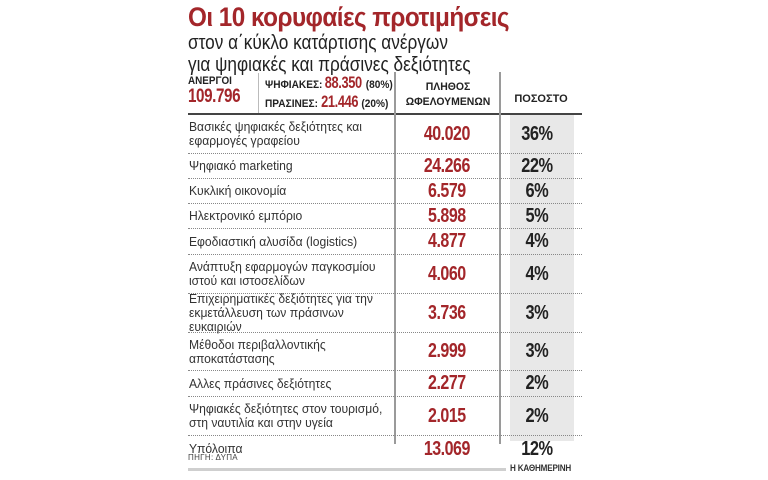 The height and width of the screenshot is (480, 768). I want to click on row-count: 2.999, so click(447, 351).